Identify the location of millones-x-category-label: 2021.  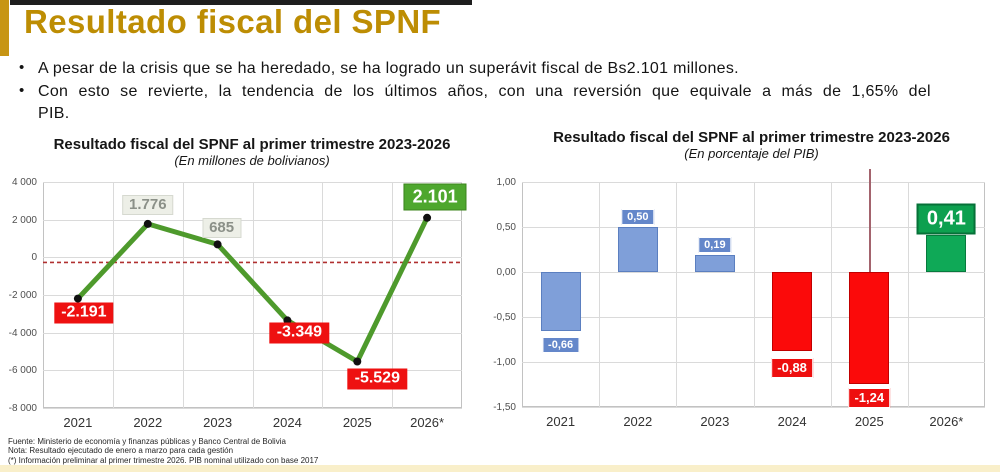
(78, 422).